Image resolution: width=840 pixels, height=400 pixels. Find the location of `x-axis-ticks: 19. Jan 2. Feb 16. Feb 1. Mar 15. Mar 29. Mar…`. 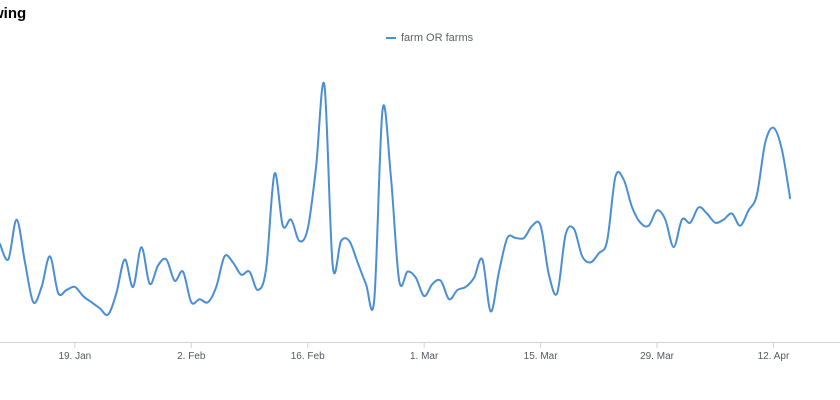

x-axis-ticks: 19. Jan 2. Feb 16. Feb 1. Mar 15. Mar 29. Mar… is located at coordinates (424, 352).